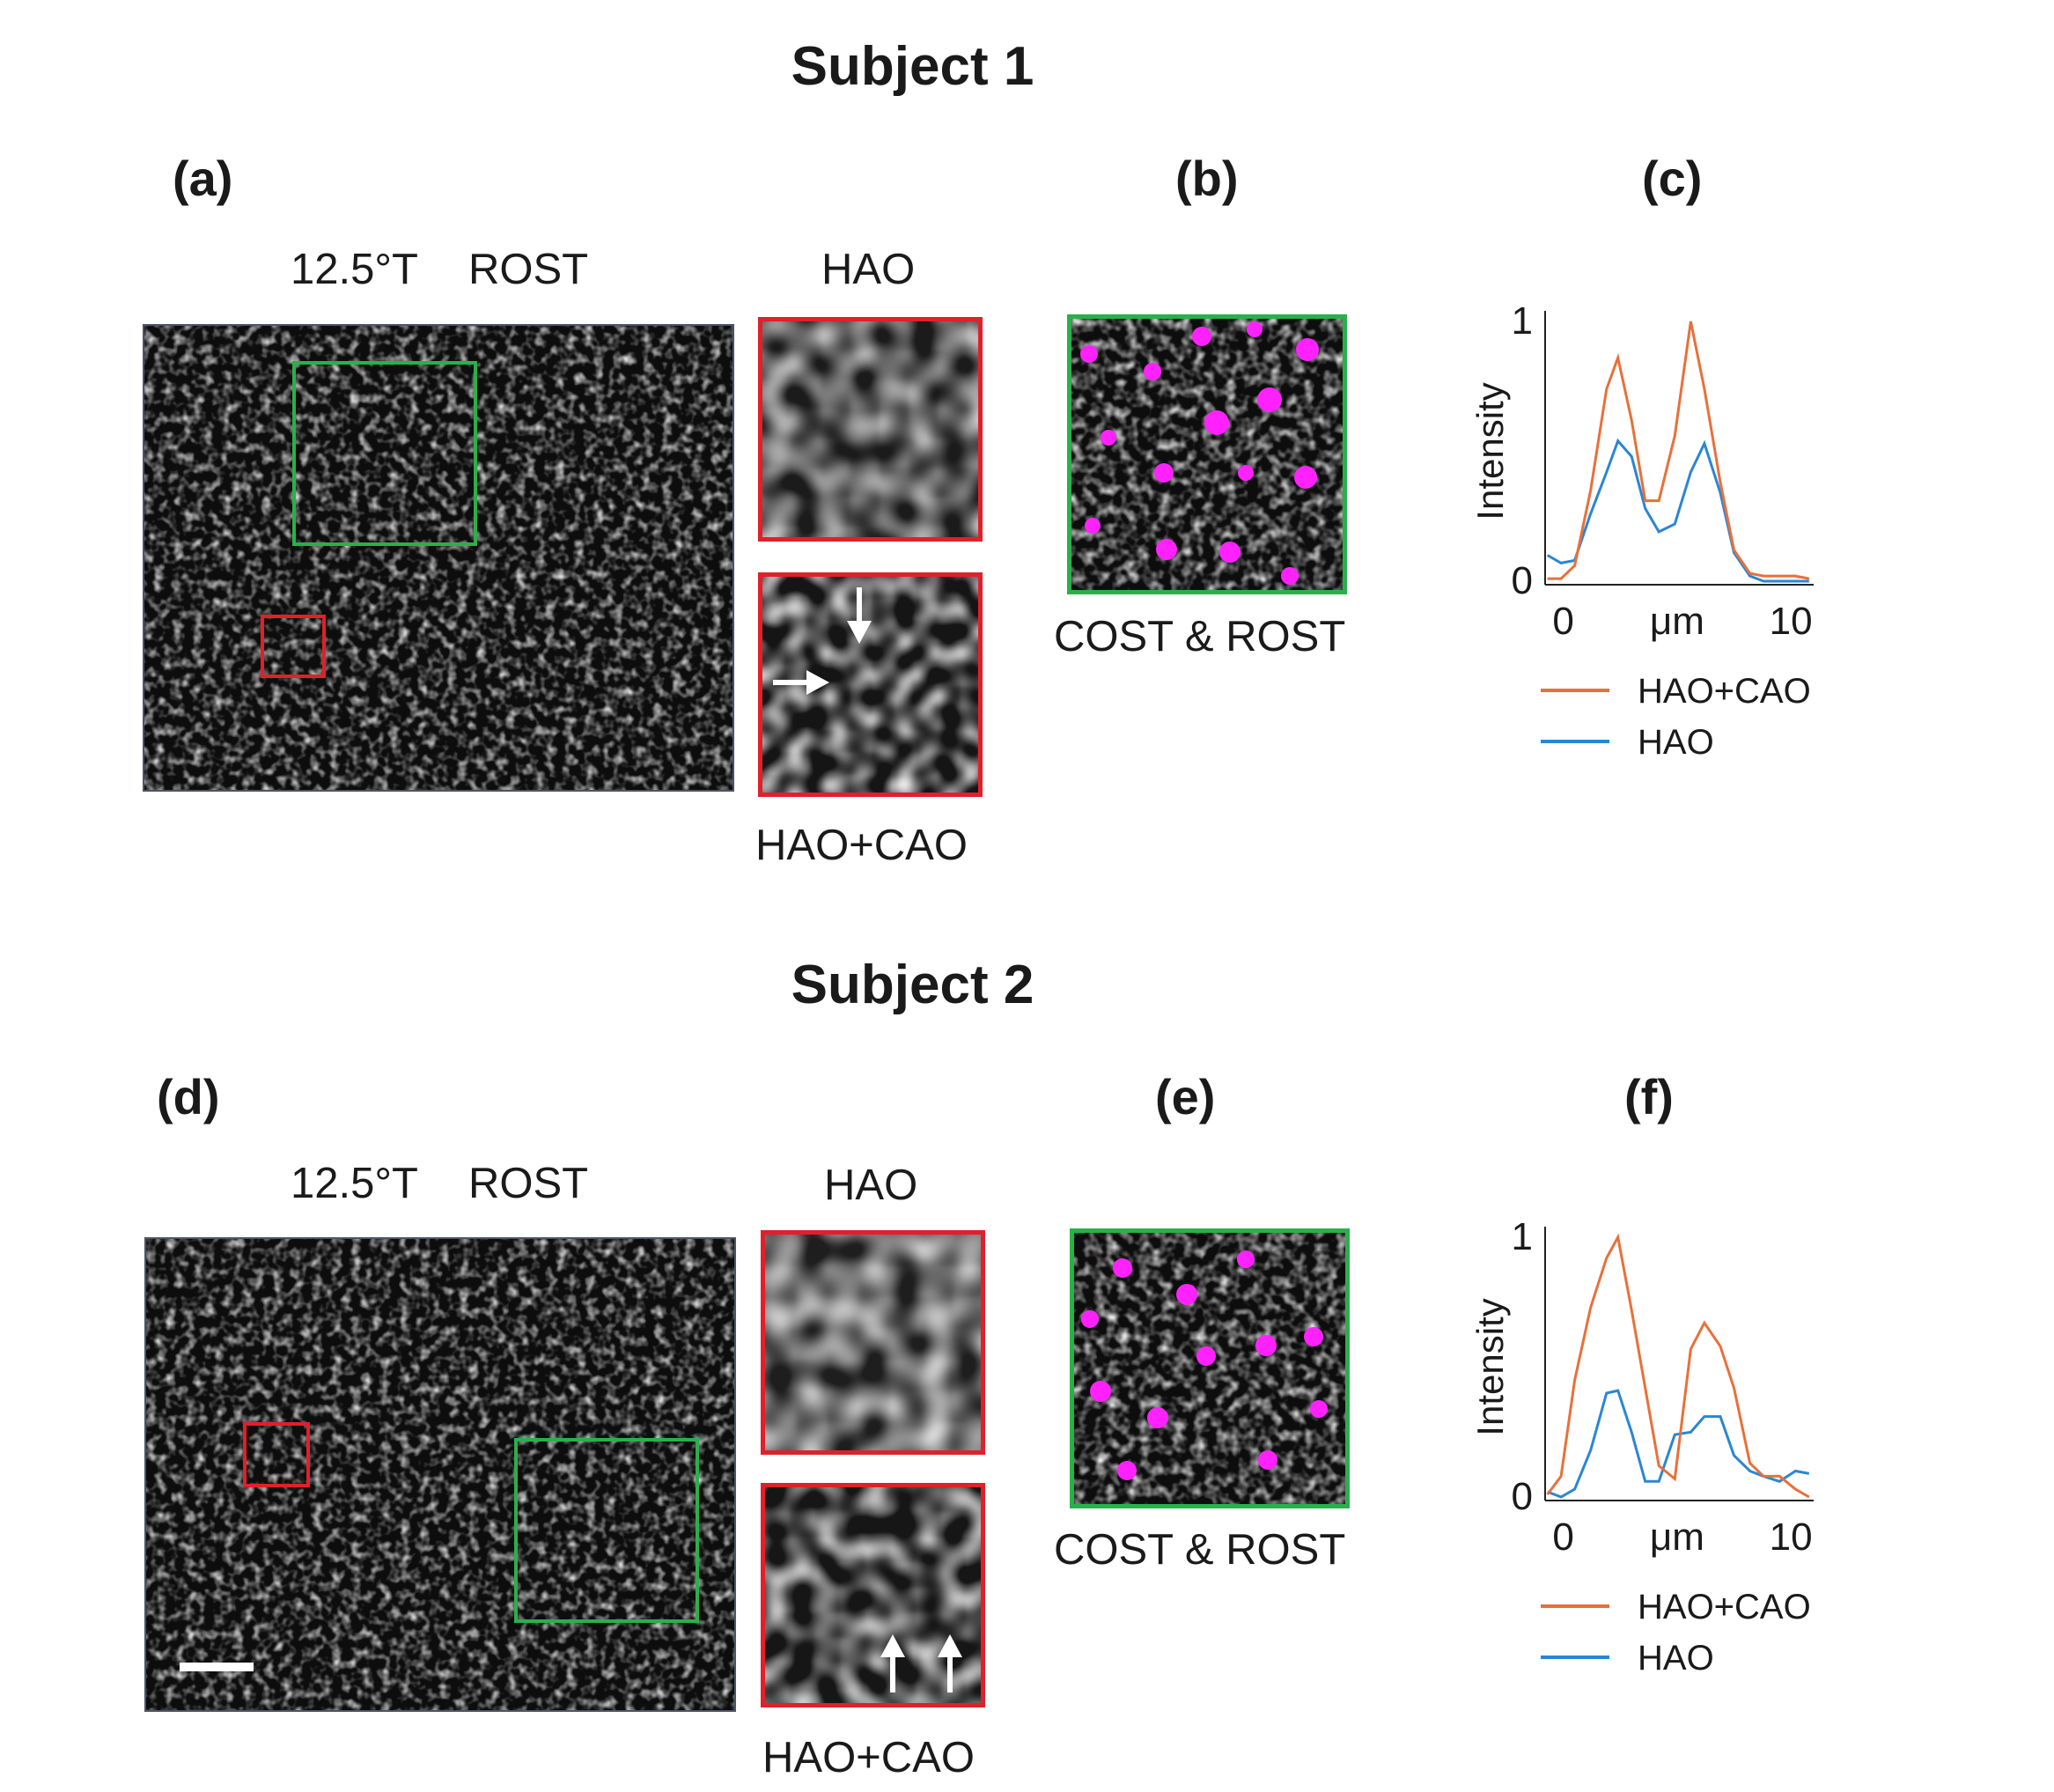  Describe the element at coordinates (801, 682) in the screenshot. I see `arrow-right-icon` at that location.